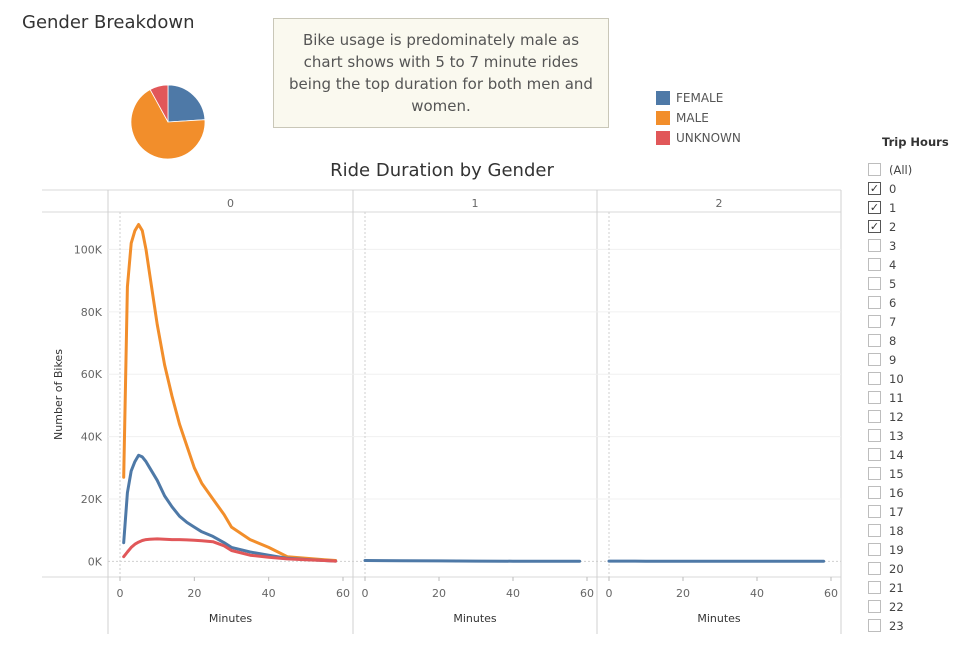 This screenshot has height=654, width=968. Describe the element at coordinates (916, 207) in the screenshot. I see `filter-item: ✓ 1` at that location.